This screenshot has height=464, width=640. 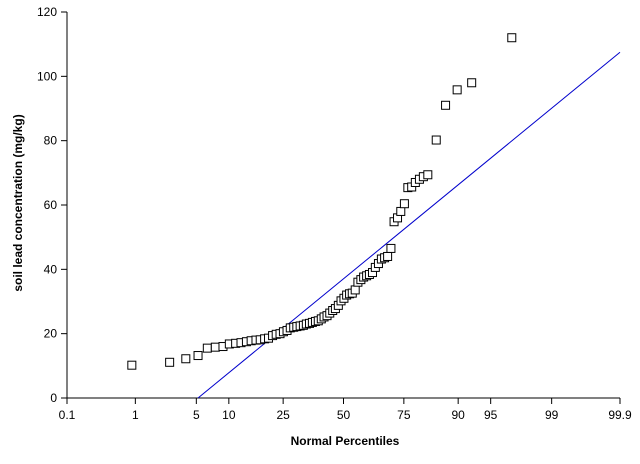 What do you see at coordinates (51, 269) in the screenshot?
I see `y-tick-label: 40` at bounding box center [51, 269].